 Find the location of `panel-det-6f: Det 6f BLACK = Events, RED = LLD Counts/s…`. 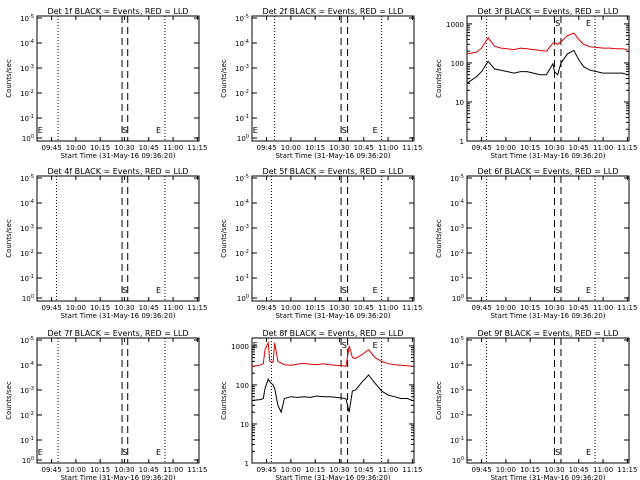

panel-det-6f: Det 6f BLACK = Events, RED = LLD Counts/s… is located at coordinates (536, 243).